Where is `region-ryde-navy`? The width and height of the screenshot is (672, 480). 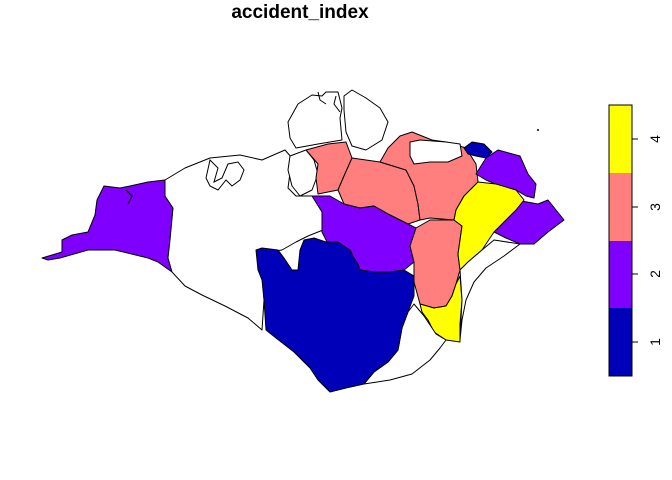
region-ryde-navy is located at coordinates (478, 150).